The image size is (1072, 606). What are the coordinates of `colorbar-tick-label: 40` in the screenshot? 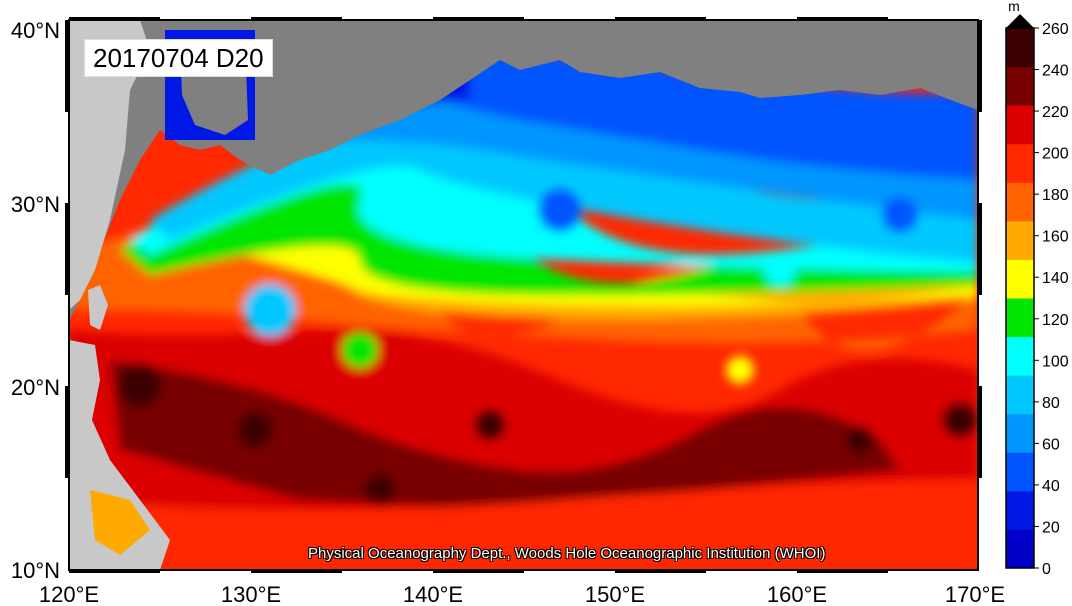 It's located at (1051, 486).